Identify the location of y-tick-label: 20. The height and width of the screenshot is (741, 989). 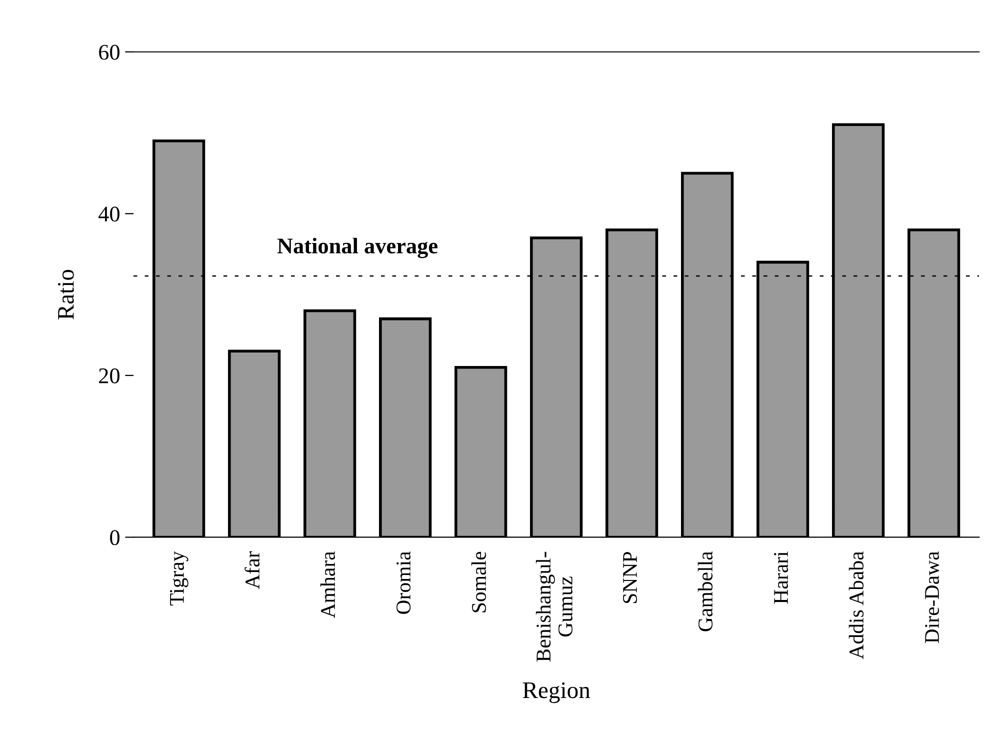
(109, 376).